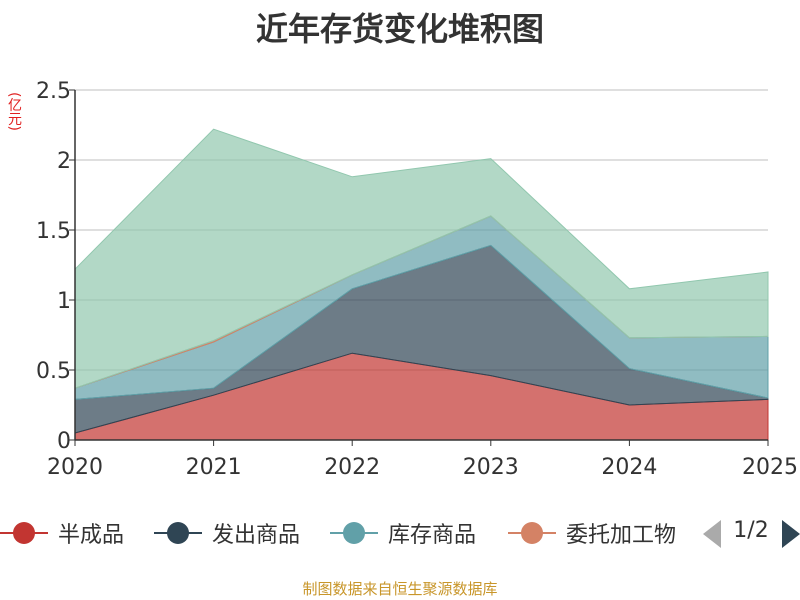 The height and width of the screenshot is (600, 800). Describe the element at coordinates (352, 467) in the screenshot. I see `x-tick-label: 2022` at that location.